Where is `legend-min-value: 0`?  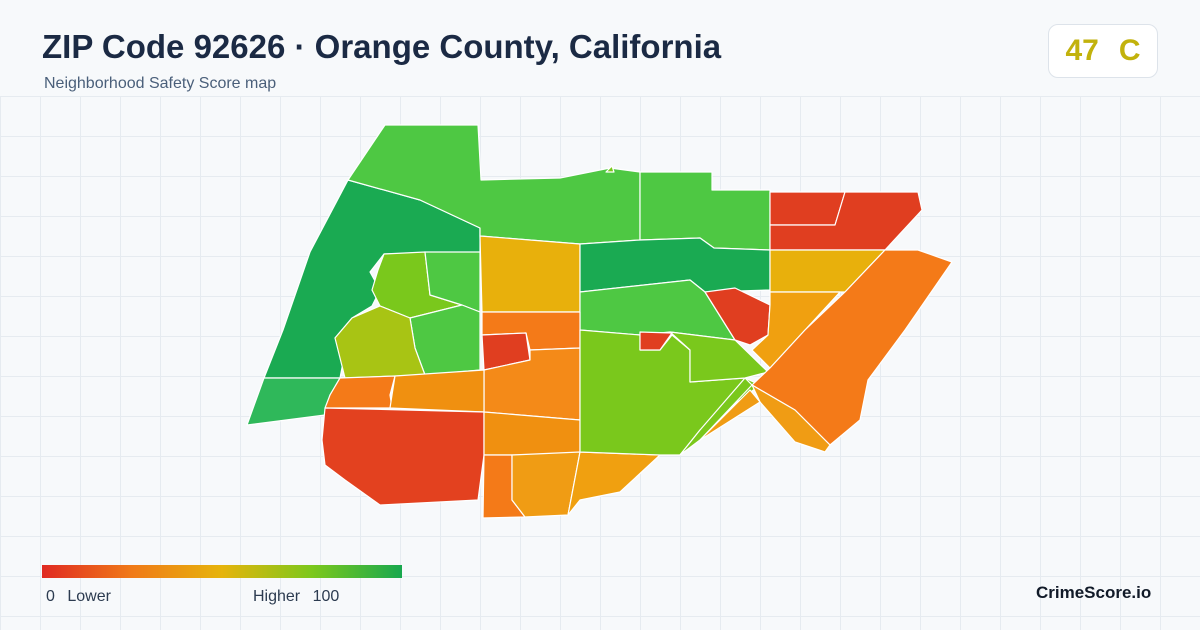 legend-min-value: 0 is located at coordinates (50, 596).